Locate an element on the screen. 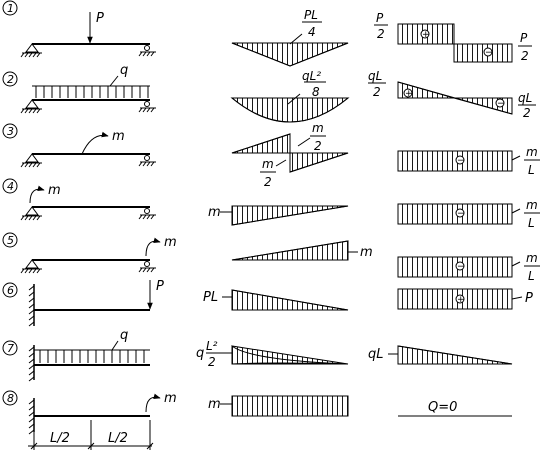 The width and height of the screenshot is (544, 452). case-2: 2 q qL² is located at coordinates (269, 93).